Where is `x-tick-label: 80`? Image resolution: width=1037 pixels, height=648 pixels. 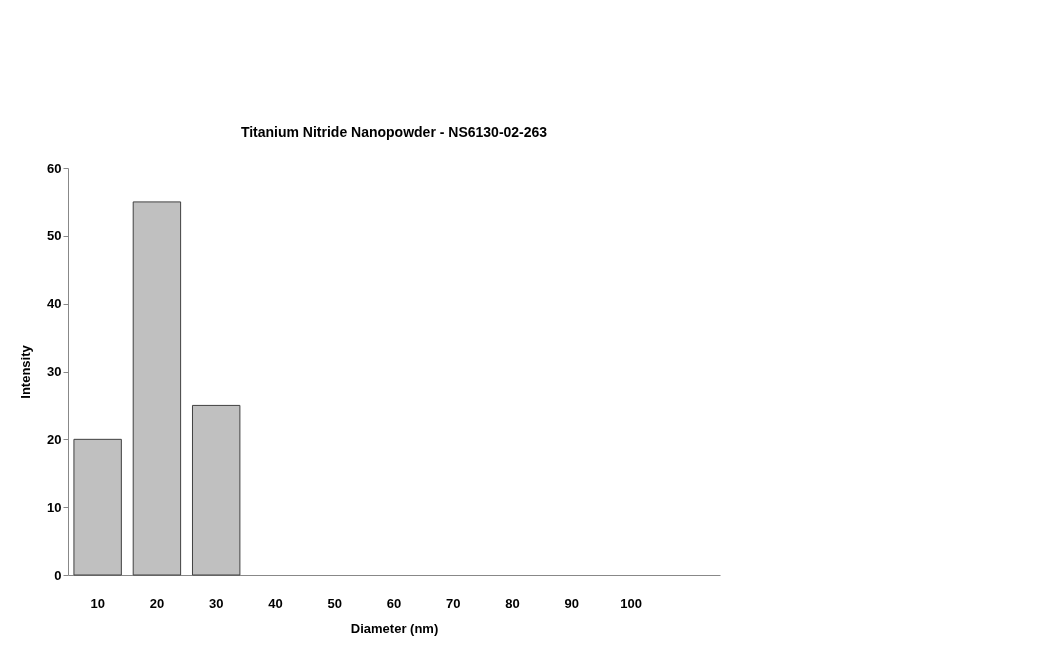 x-tick-label: 80 is located at coordinates (512, 603).